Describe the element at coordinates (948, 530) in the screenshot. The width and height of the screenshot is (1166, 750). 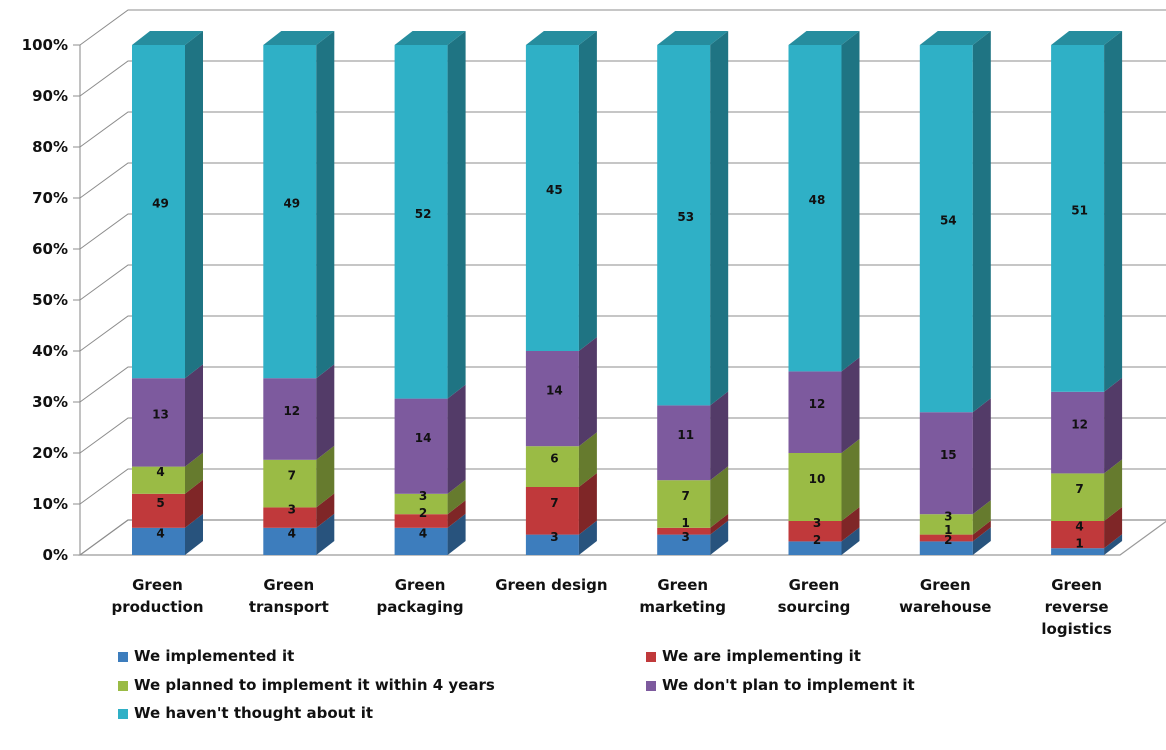
I see `data-label: 1` at that location.